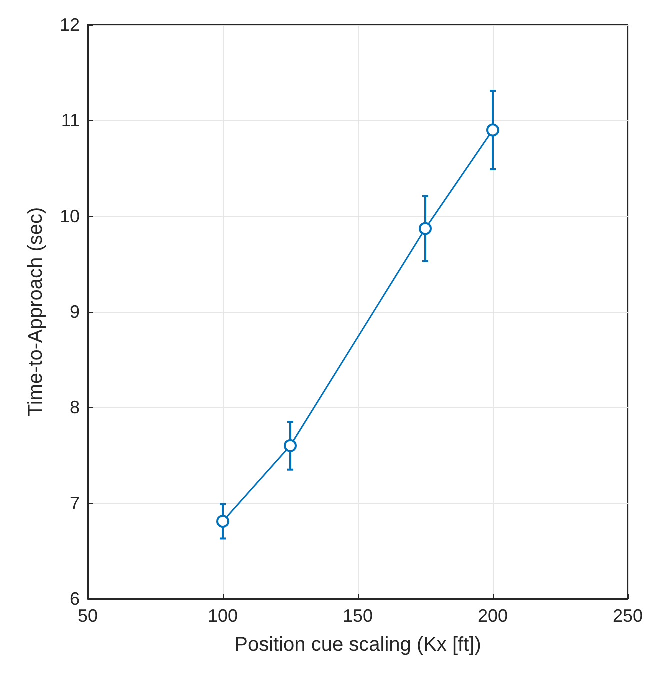 Image resolution: width=653 pixels, height=677 pixels. What do you see at coordinates (75, 503) in the screenshot?
I see `y-tick-label: 7` at bounding box center [75, 503].